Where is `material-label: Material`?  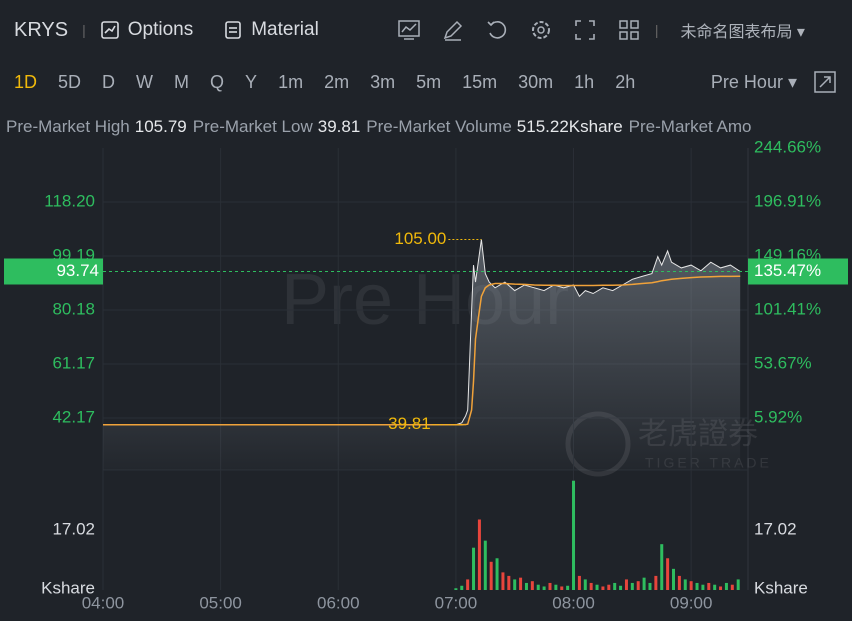 material-label: Material is located at coordinates (285, 29).